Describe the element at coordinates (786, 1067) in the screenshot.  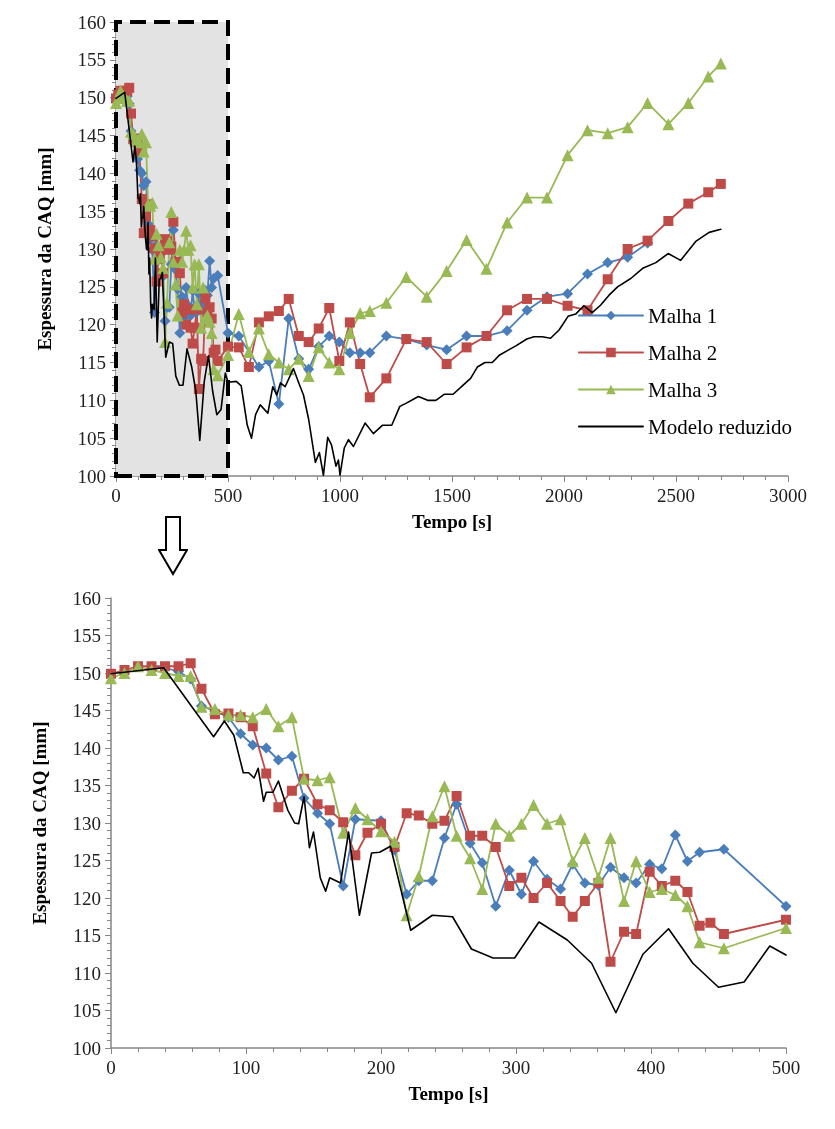
I see `x-tick-label: 500` at that location.